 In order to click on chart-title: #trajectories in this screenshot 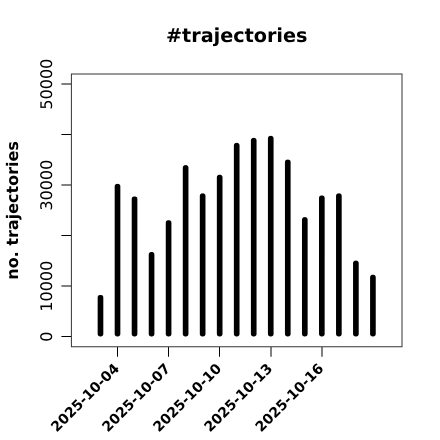, I will do `click(237, 36)`.